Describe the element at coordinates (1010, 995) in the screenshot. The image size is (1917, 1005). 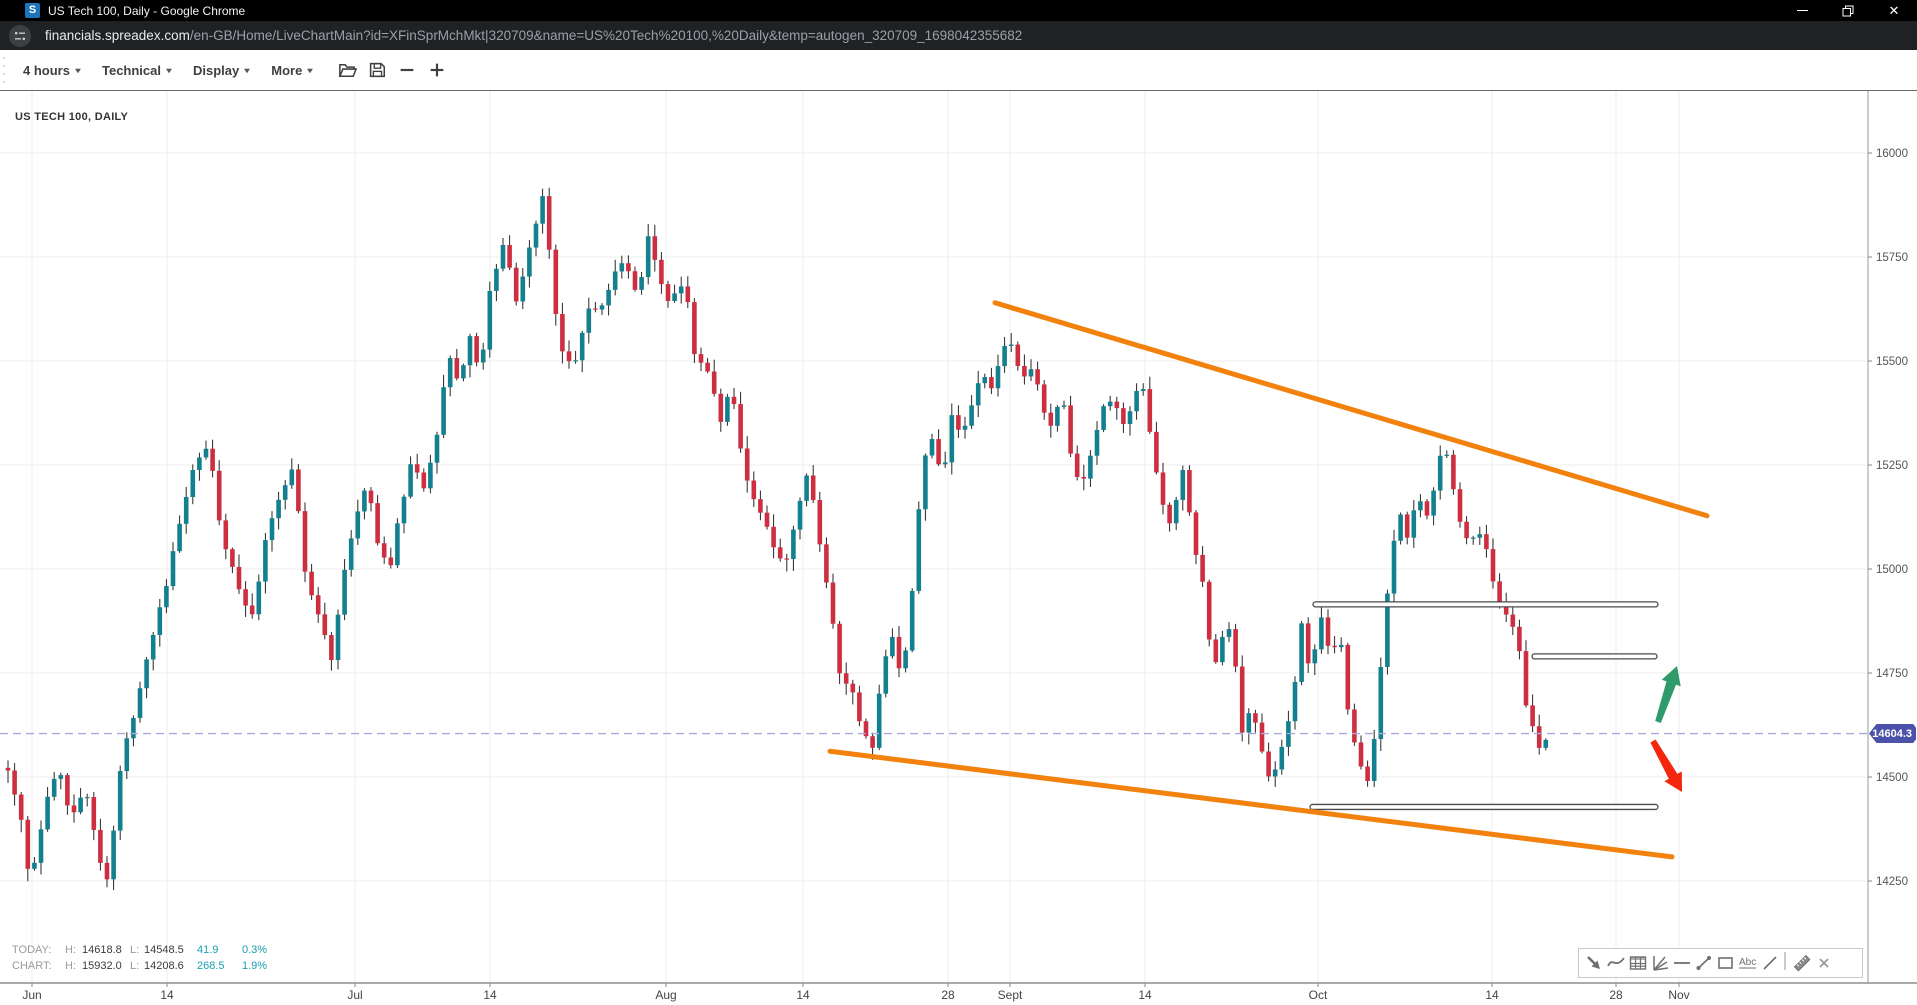
I see `x-axis-label: Sept` at that location.